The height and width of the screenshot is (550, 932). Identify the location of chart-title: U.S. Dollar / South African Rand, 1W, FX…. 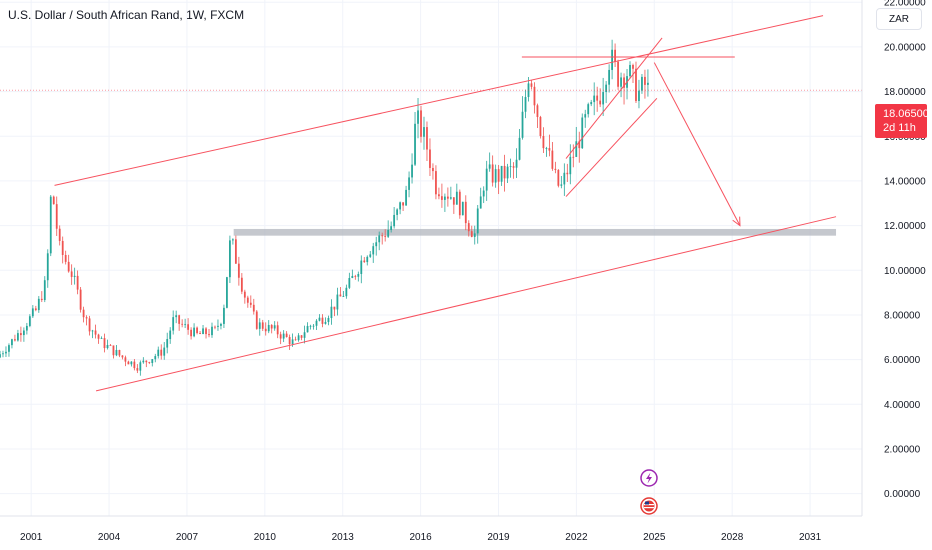
(126, 15).